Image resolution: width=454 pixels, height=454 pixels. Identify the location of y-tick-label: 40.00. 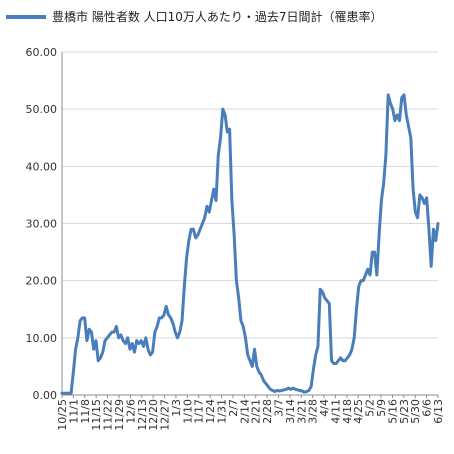
(42, 166).